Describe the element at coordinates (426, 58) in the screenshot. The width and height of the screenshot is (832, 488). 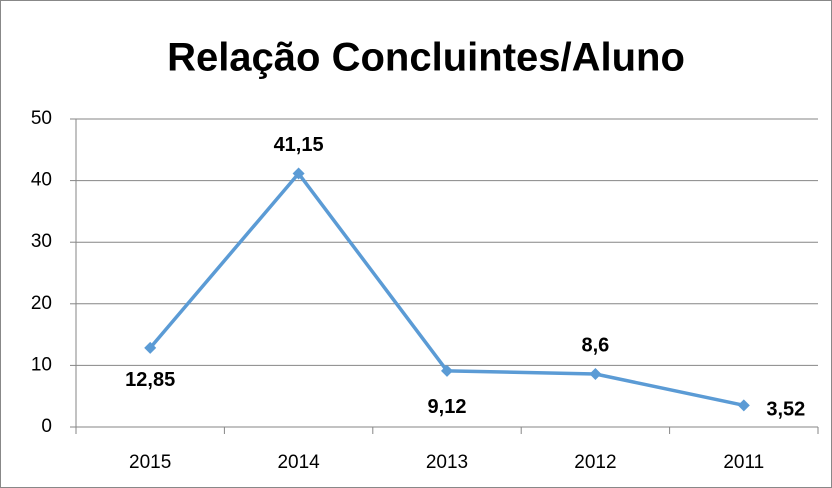
I see `chart-title: Relação Concluintes/Aluno` at that location.